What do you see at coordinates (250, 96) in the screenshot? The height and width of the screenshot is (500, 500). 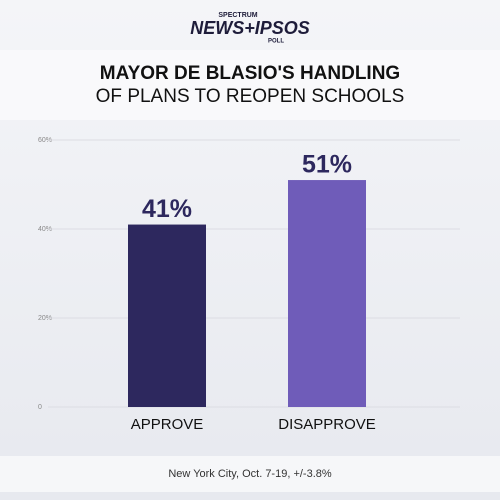 I see `chart-title: OF PLANS TO REOPEN SCHOOLS` at bounding box center [250, 96].